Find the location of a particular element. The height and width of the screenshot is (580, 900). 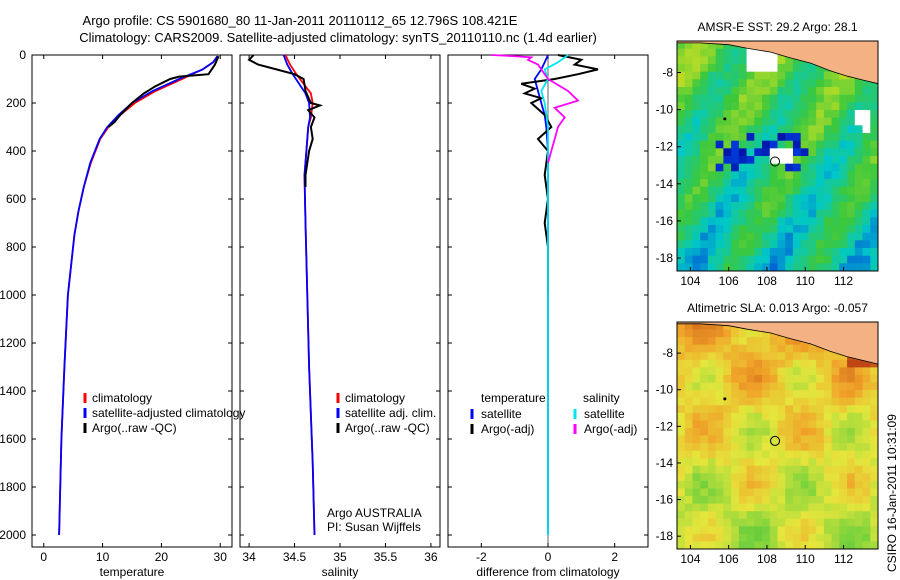

x-tick-label: 108 is located at coordinates (767, 559).